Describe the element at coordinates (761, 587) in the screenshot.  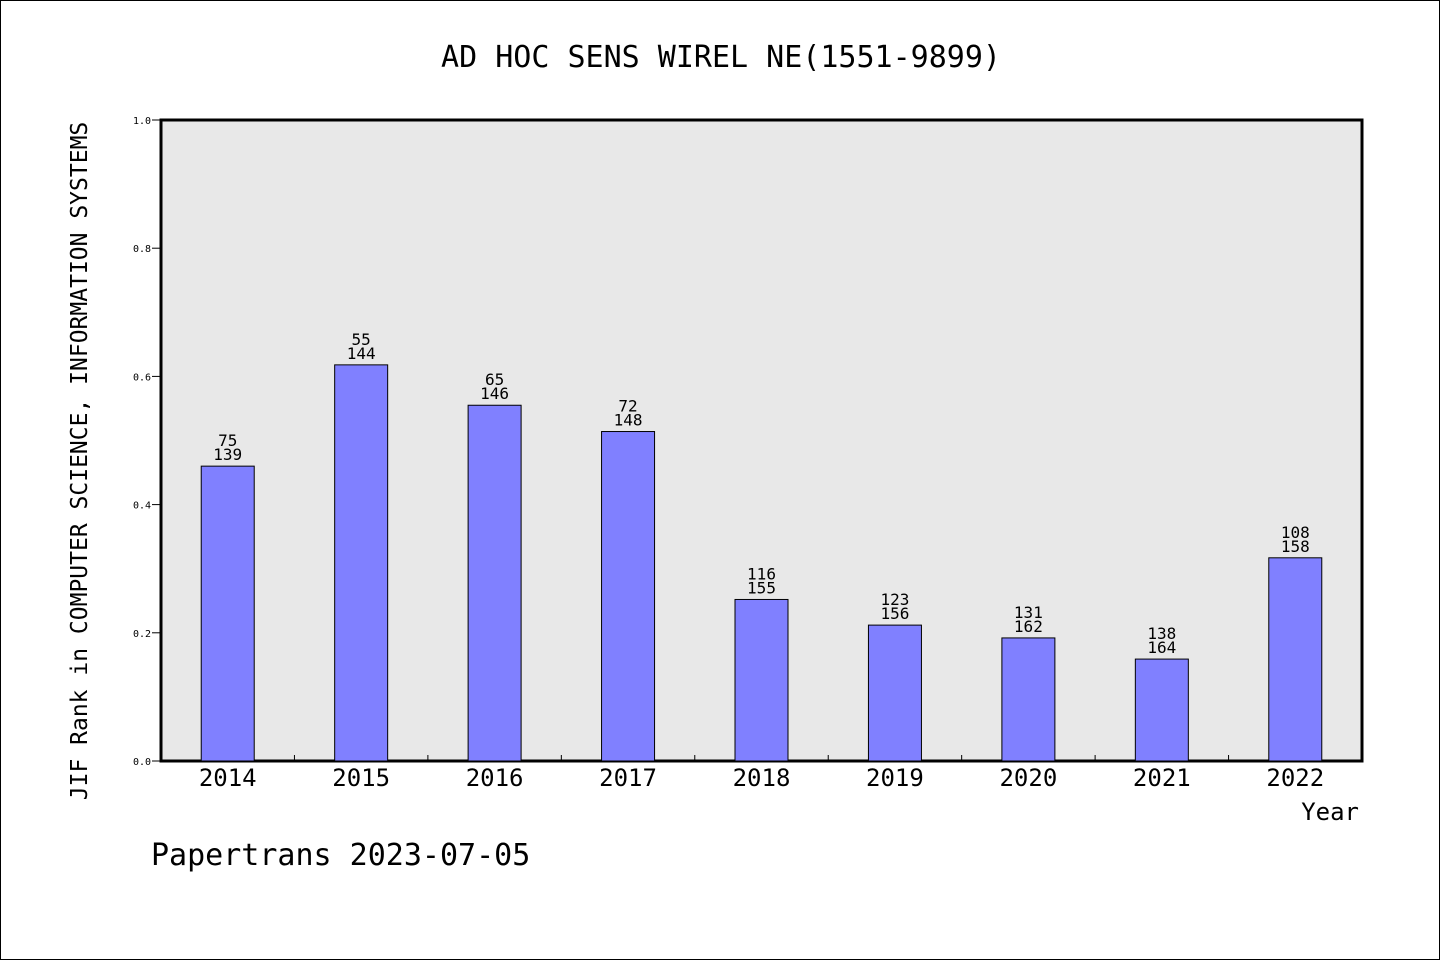
I see `bar-label-total: 155` at that location.